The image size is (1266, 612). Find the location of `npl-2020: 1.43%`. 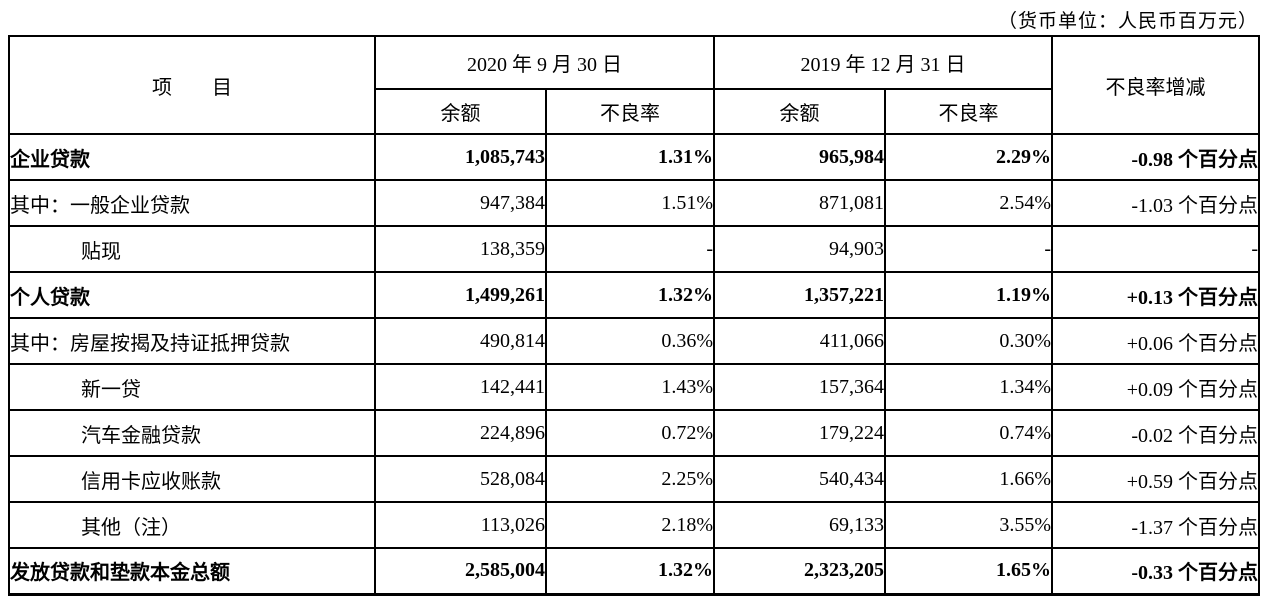

npl-2020: 1.43% is located at coordinates (630, 387).